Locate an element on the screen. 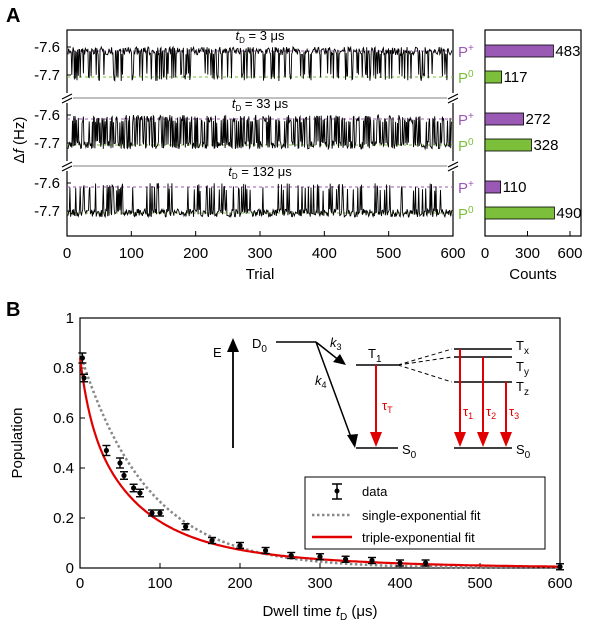 The height and width of the screenshot is (624, 600). tau-t-label: τT is located at coordinates (387, 406).